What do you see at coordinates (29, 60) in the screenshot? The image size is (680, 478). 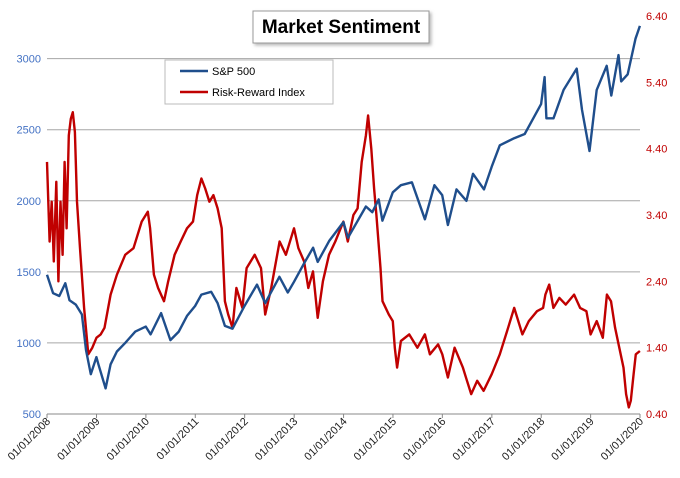 I see `left-tick-label: 3000` at bounding box center [29, 60].